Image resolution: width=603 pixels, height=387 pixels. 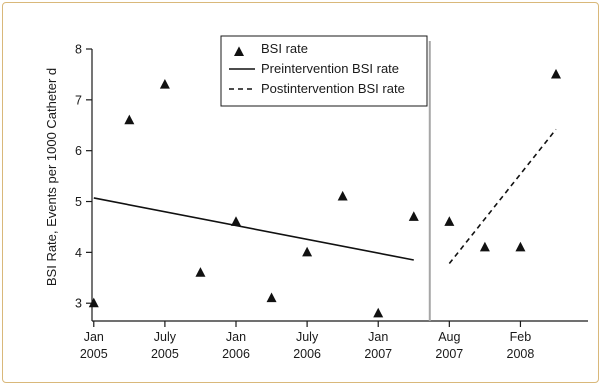 I want to click on y-tick-label: 7, so click(x=78, y=100).